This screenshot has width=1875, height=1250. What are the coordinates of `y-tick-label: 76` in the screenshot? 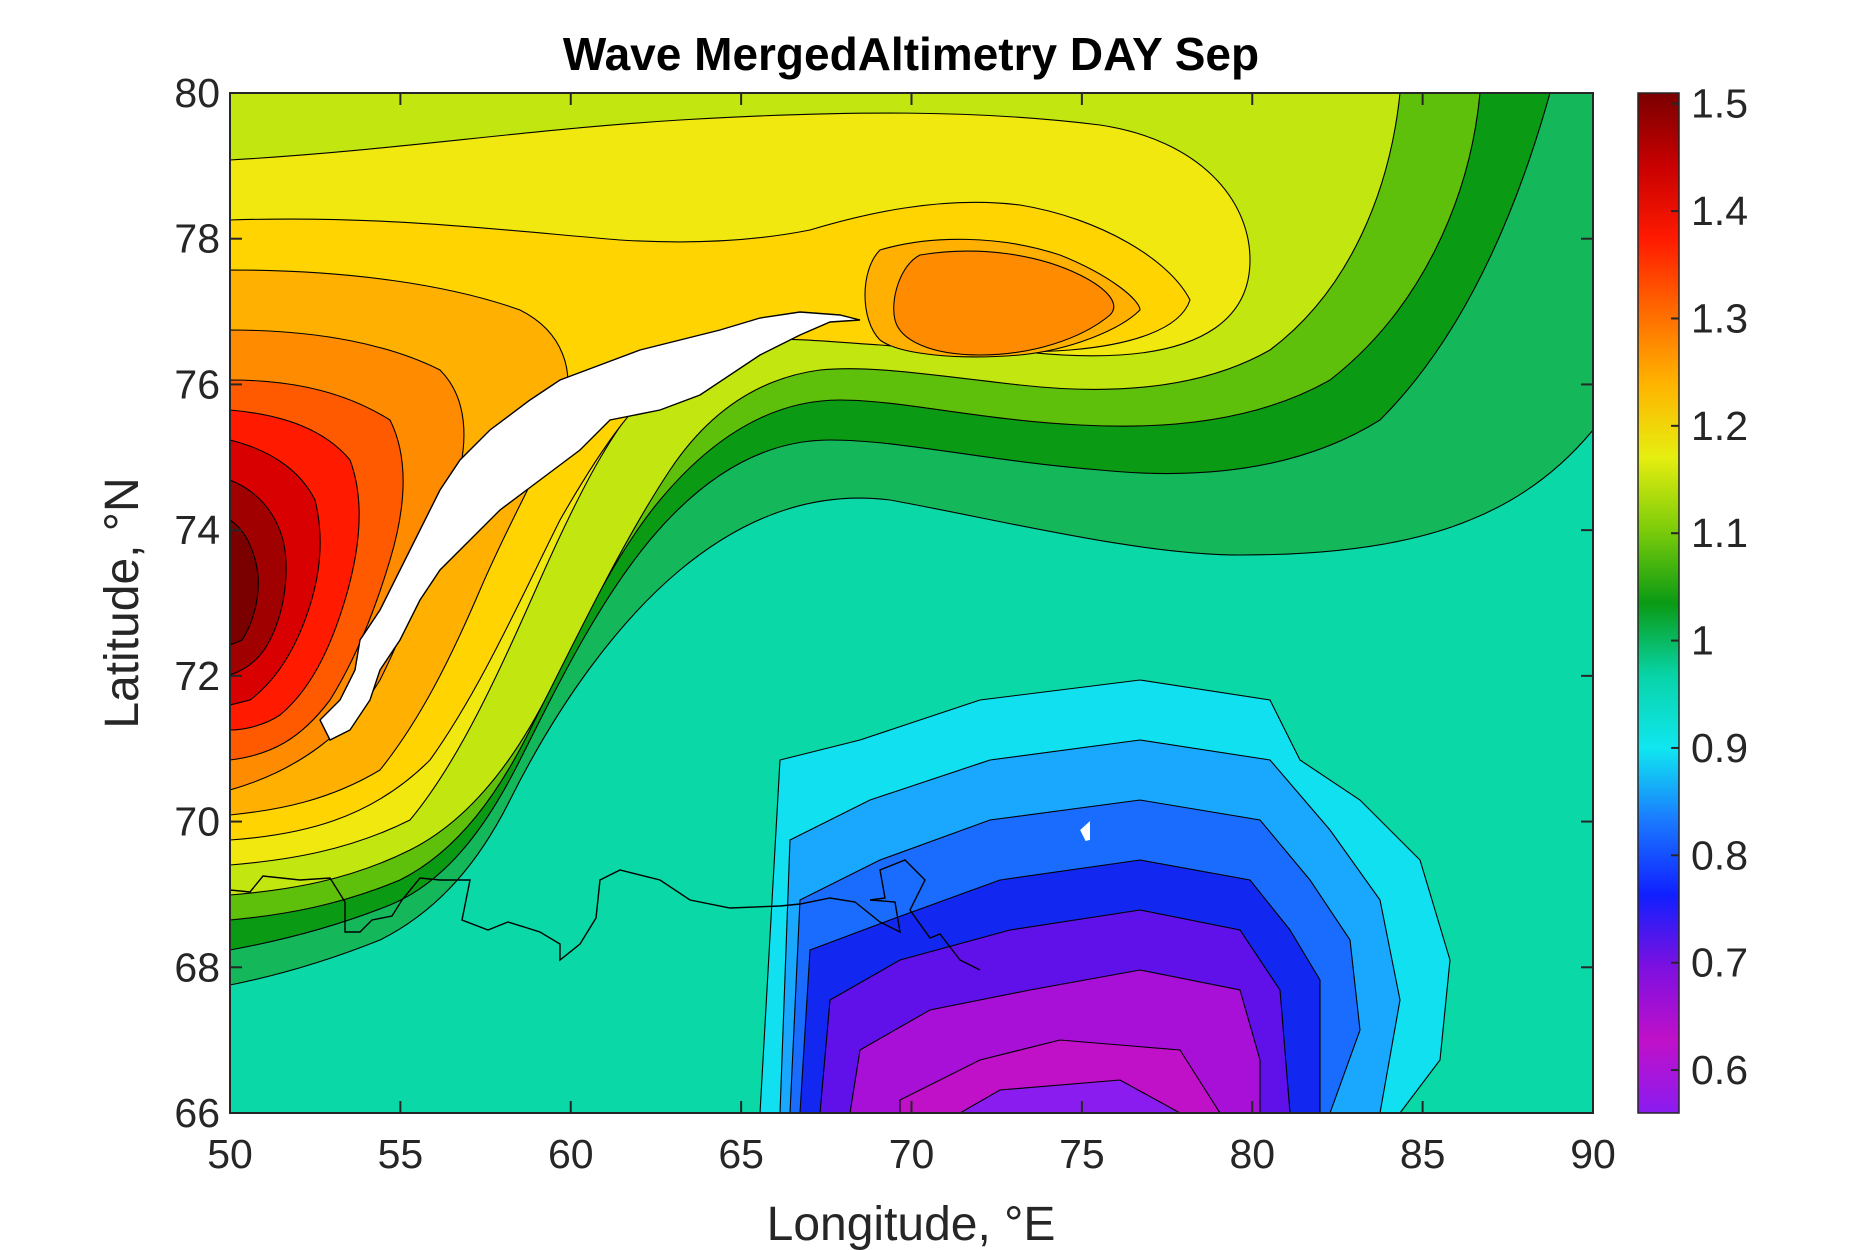 It's located at (197, 384).